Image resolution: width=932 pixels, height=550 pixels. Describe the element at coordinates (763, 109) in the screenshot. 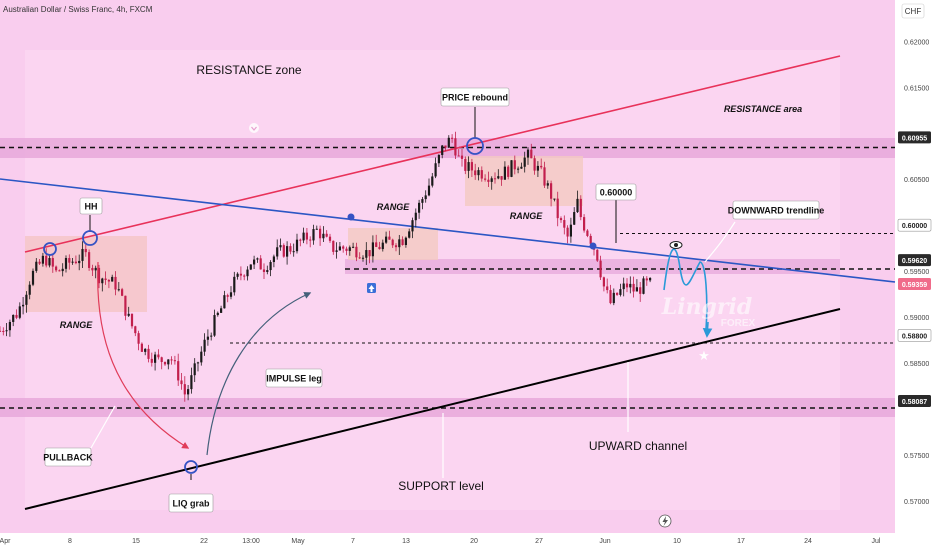

I see `resistance-area-label: RESISTANCE area` at that location.